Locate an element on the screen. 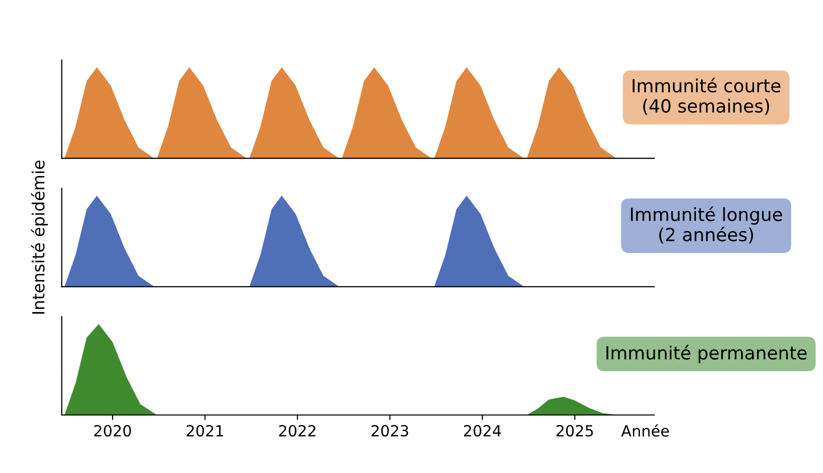  x-tick-label: 2022 is located at coordinates (297, 430).